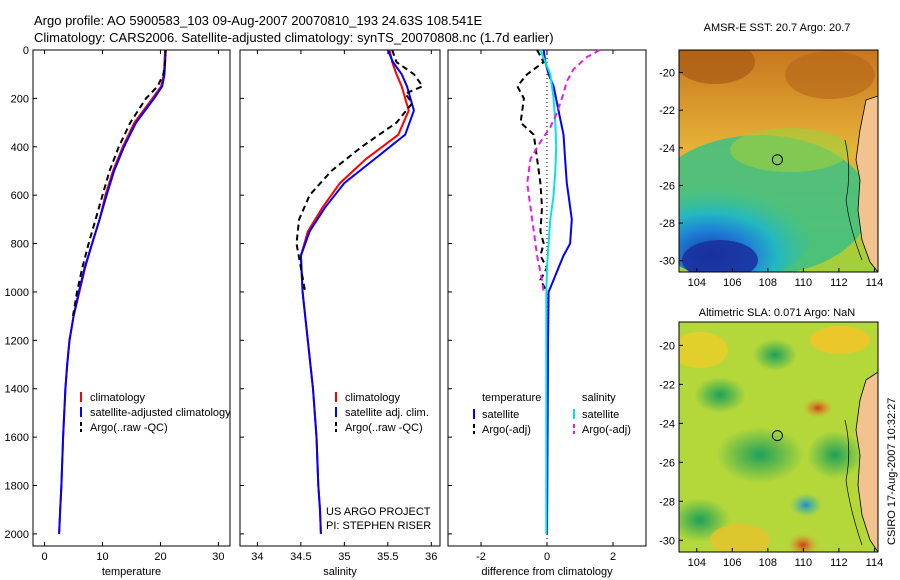  What do you see at coordinates (300, 557) in the screenshot?
I see `x-tick-label: 34.5` at bounding box center [300, 557].